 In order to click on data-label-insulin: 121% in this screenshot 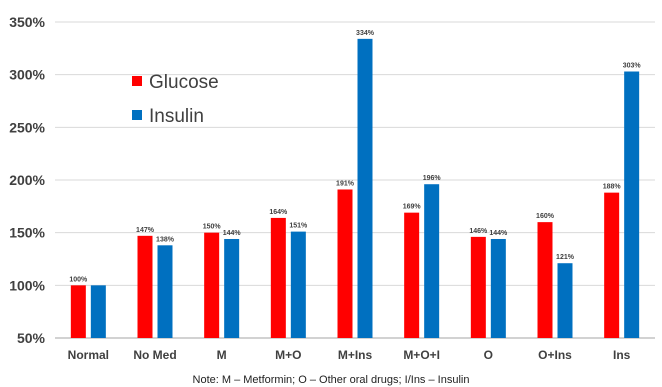, I will do `click(565, 257)`.